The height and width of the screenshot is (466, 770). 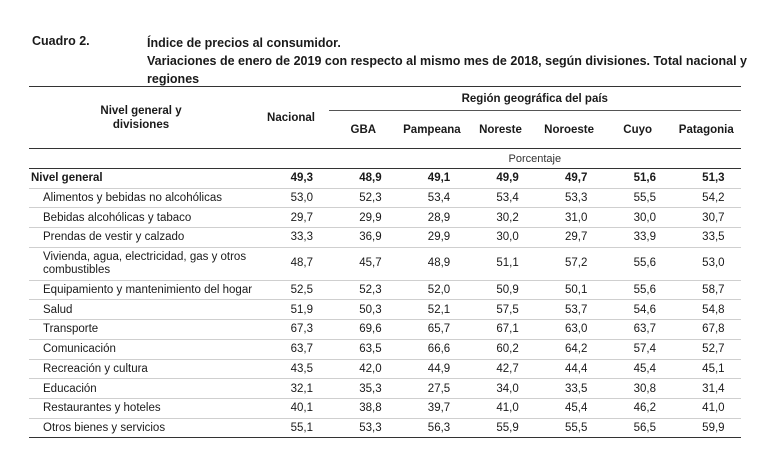 I want to click on row-value: 51,3, so click(x=706, y=178).